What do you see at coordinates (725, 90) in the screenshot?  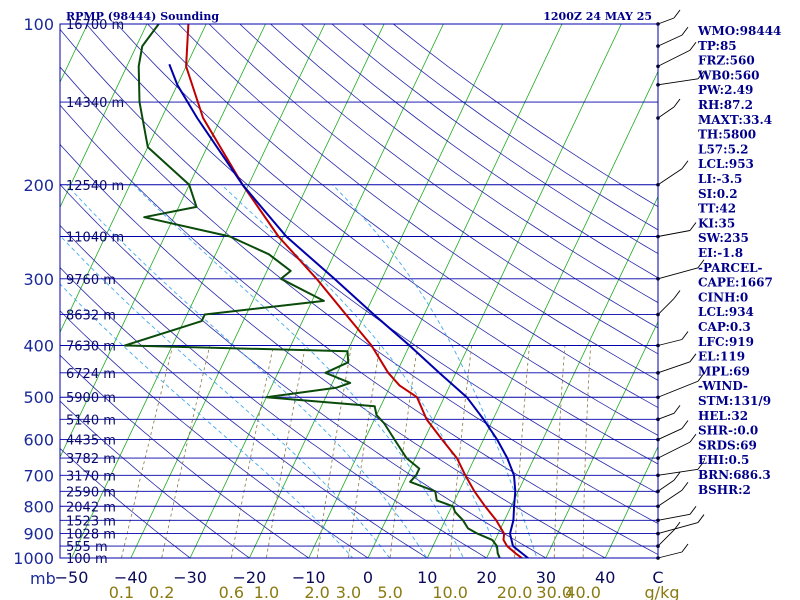 I see `index-value: PW:2.49` at bounding box center [725, 90].